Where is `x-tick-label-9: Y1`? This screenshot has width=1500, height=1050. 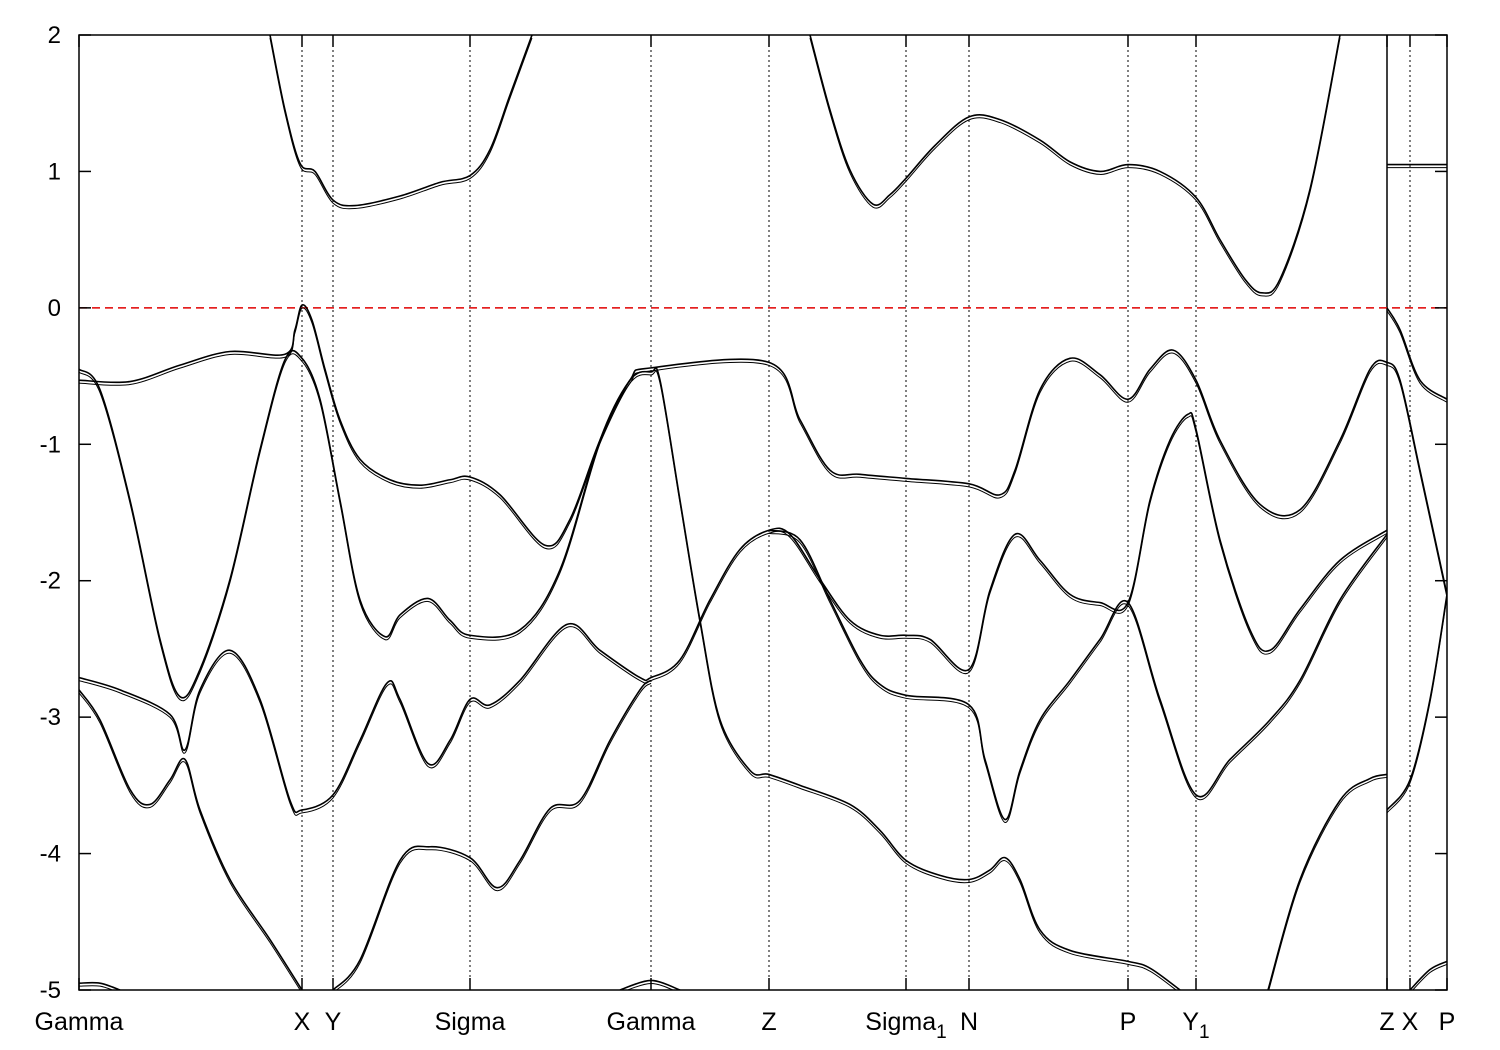
x-tick-label-9: Y1 is located at coordinates (1195, 1025).